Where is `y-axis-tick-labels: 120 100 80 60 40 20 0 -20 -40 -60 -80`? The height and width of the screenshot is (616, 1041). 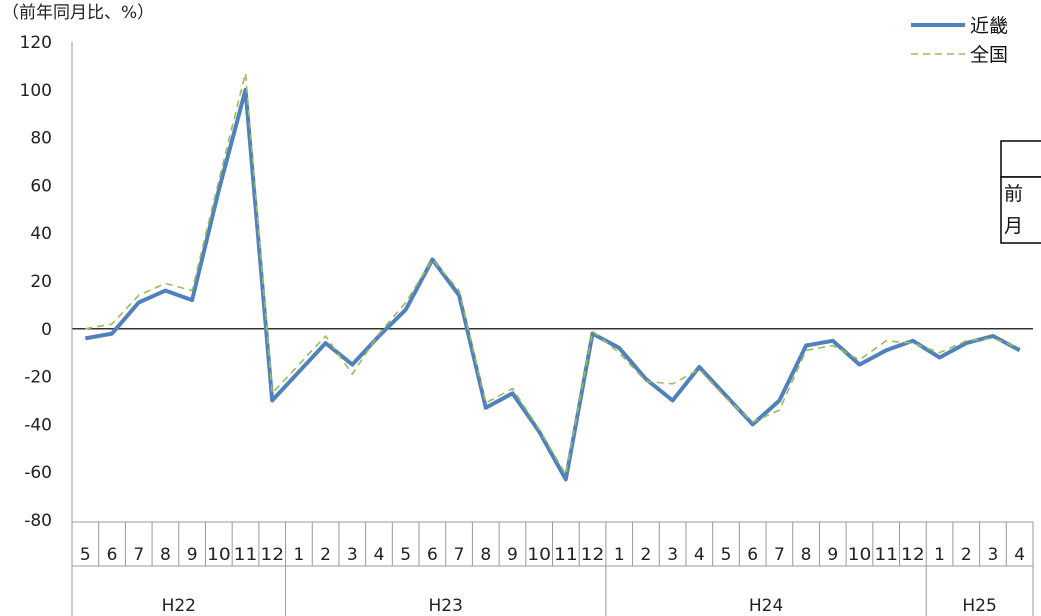
y-axis-tick-labels: 120 100 80 60 40 20 0 -20 -40 -60 -80 is located at coordinates (36, 282).